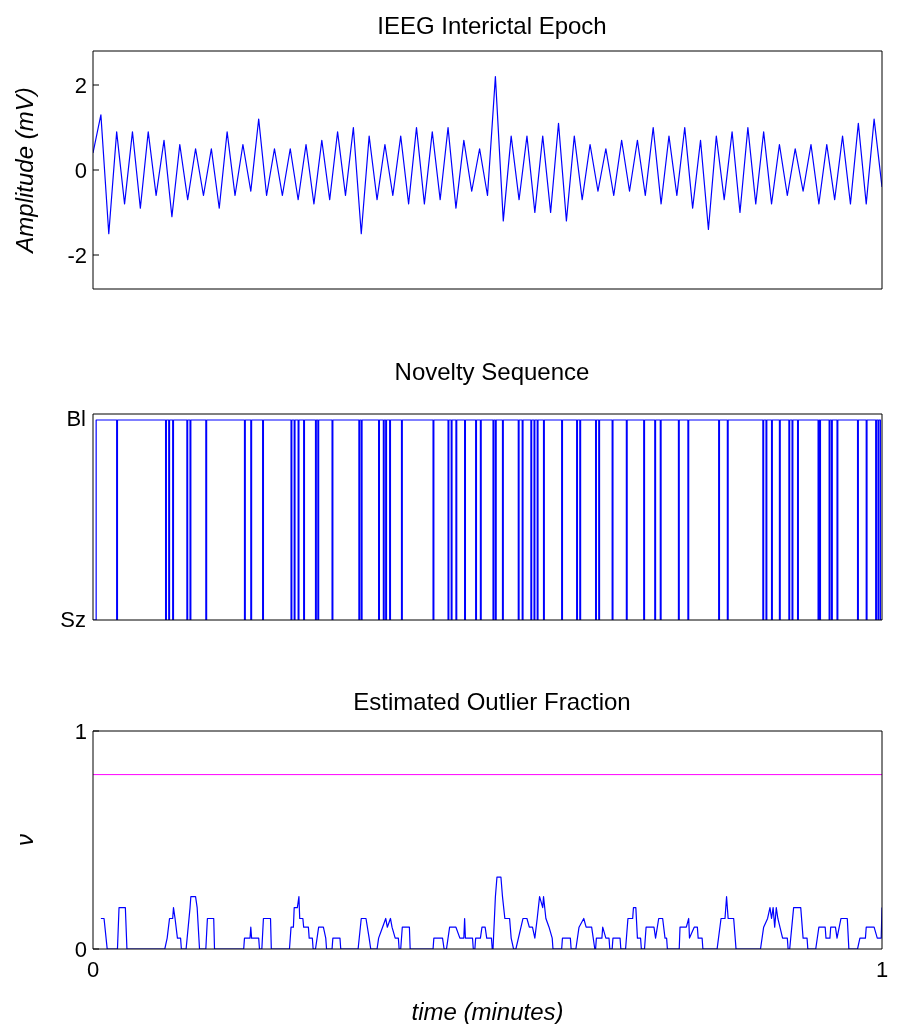  What do you see at coordinates (492, 26) in the screenshot?
I see `chart-title: IEEG Interictal Epoch` at bounding box center [492, 26].